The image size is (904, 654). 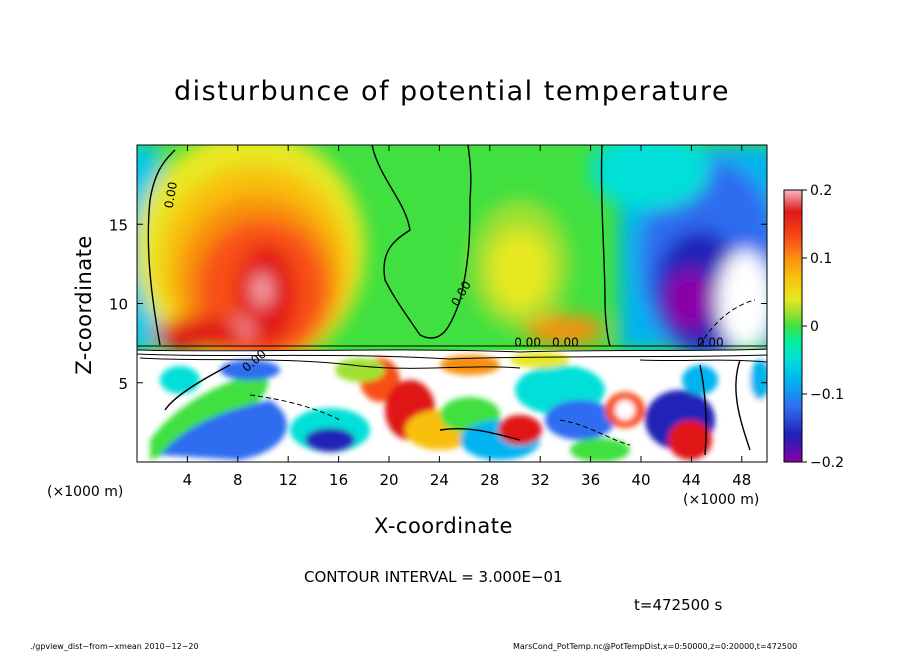 What do you see at coordinates (827, 395) in the screenshot?
I see `colorbar-tick-label-3: −0.1` at bounding box center [827, 395].